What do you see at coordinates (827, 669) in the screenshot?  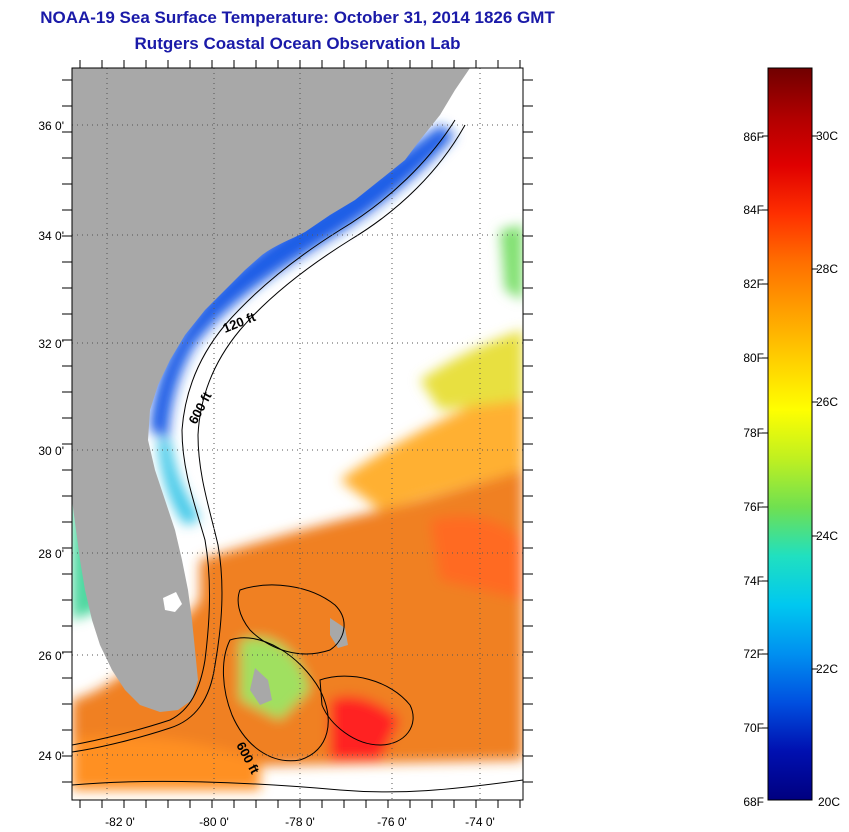 I see `colorbar-label-22c: 22C` at bounding box center [827, 669].